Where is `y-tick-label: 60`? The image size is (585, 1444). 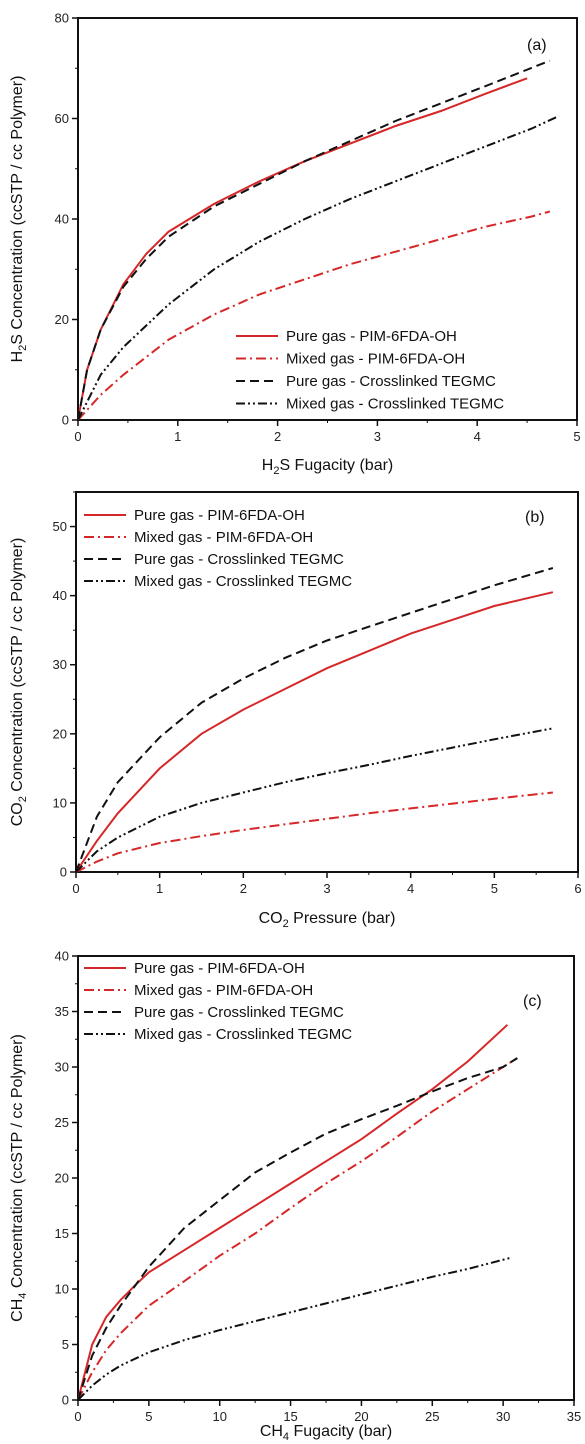
y-tick-label: 60 is located at coordinates (62, 118).